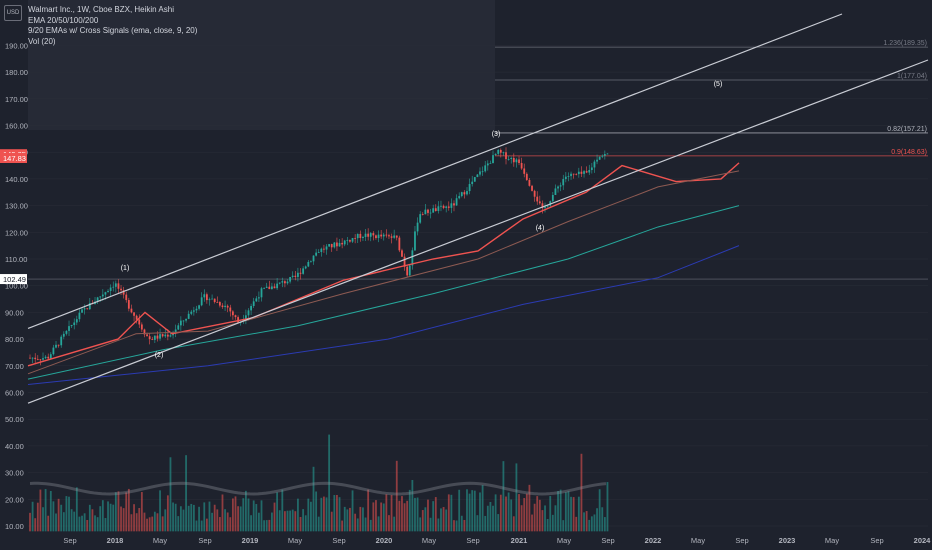 This screenshot has width=932, height=550. What do you see at coordinates (14, 446) in the screenshot?
I see `y-tick-label: 40.00` at bounding box center [14, 446].